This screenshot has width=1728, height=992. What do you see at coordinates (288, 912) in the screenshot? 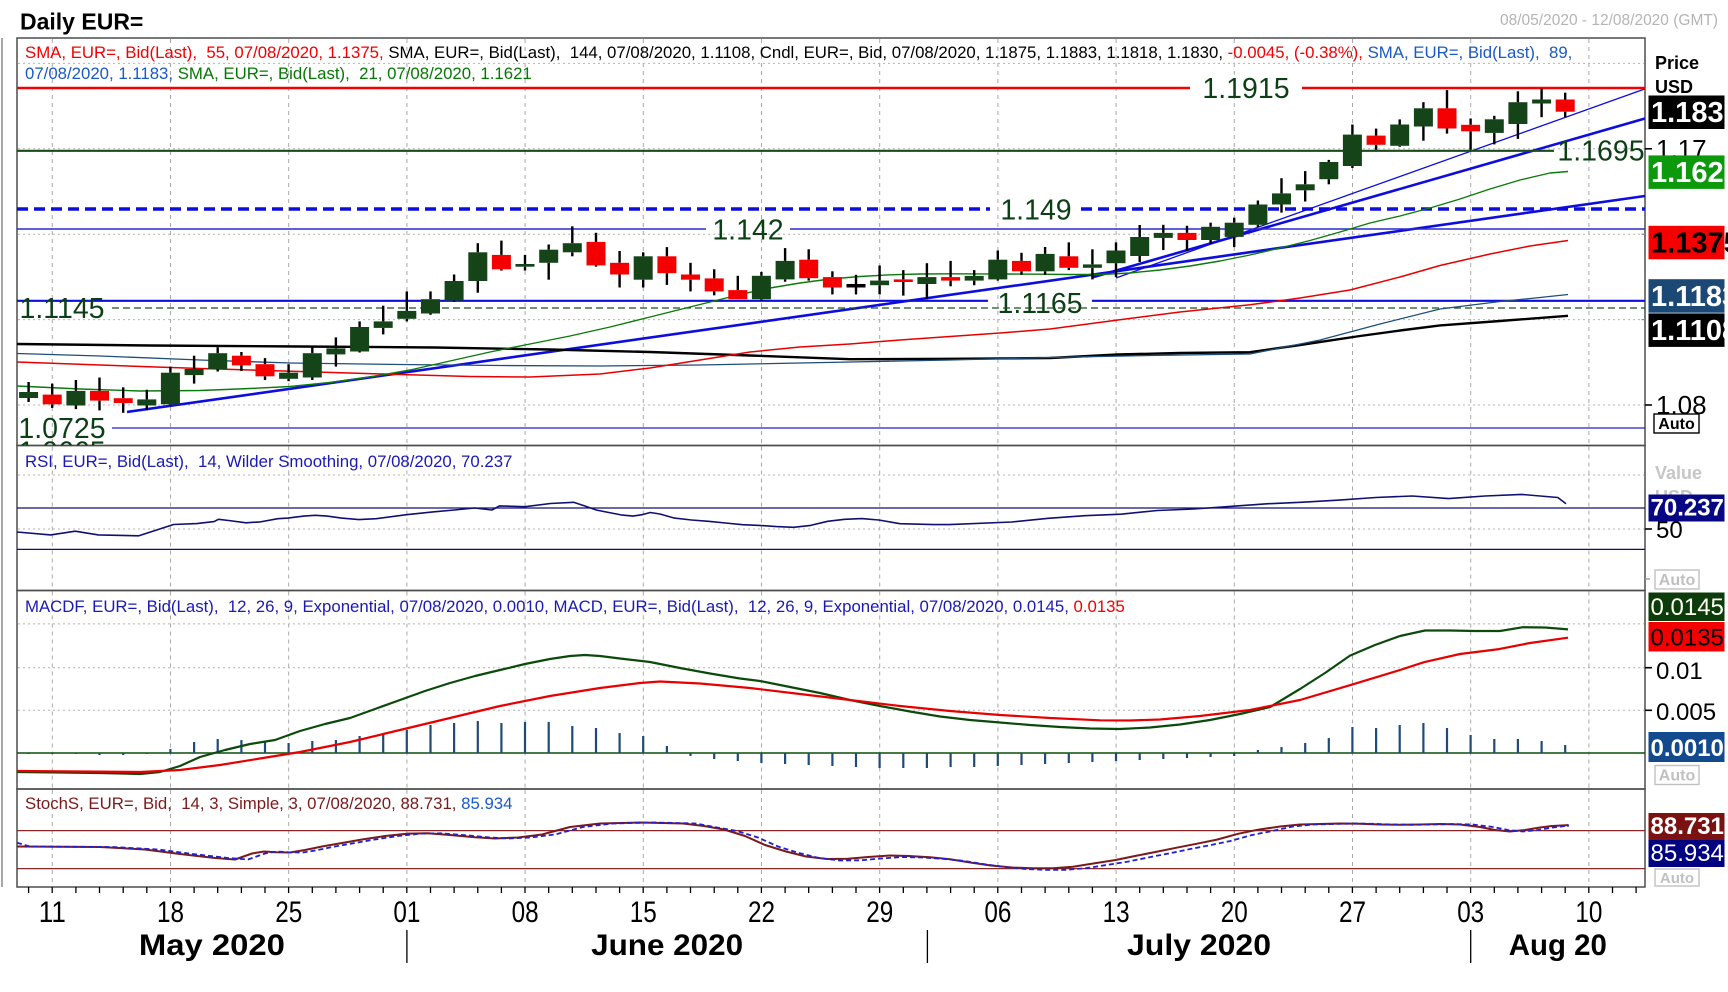
I see `svg-text: 25` at bounding box center [288, 912].